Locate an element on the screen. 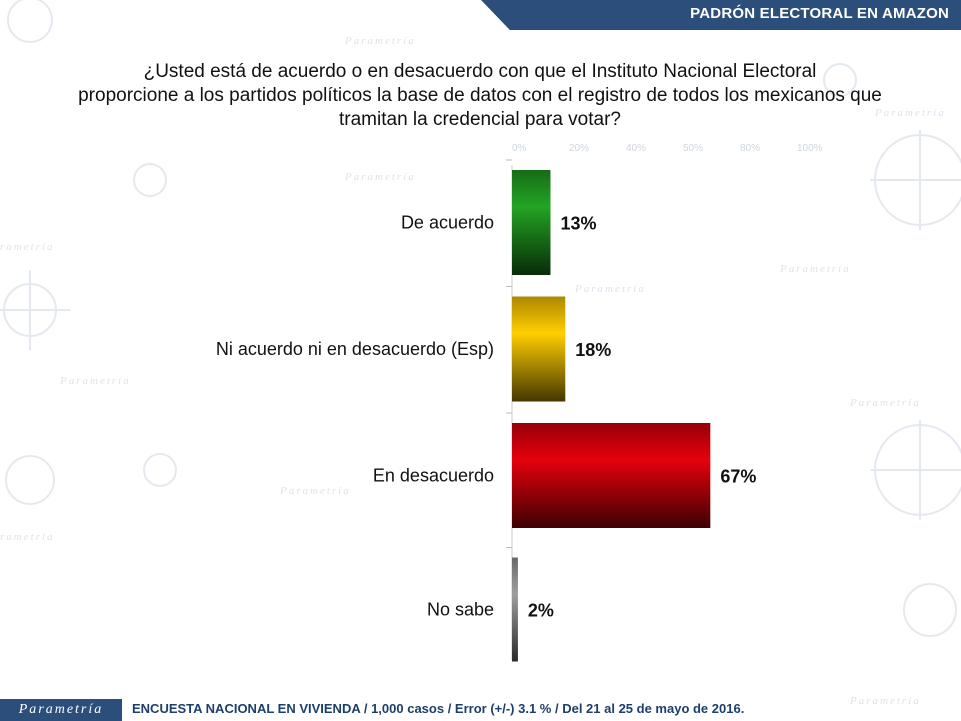  x-tick-label: 20% is located at coordinates (579, 148).